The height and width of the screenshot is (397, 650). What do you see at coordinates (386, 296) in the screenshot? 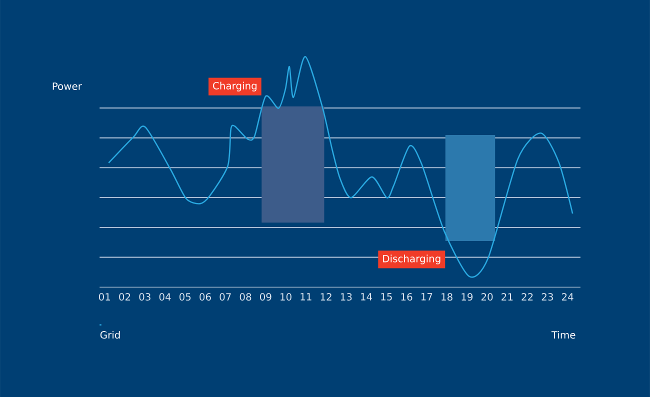
I see `x-tick-label: 15` at bounding box center [386, 296].